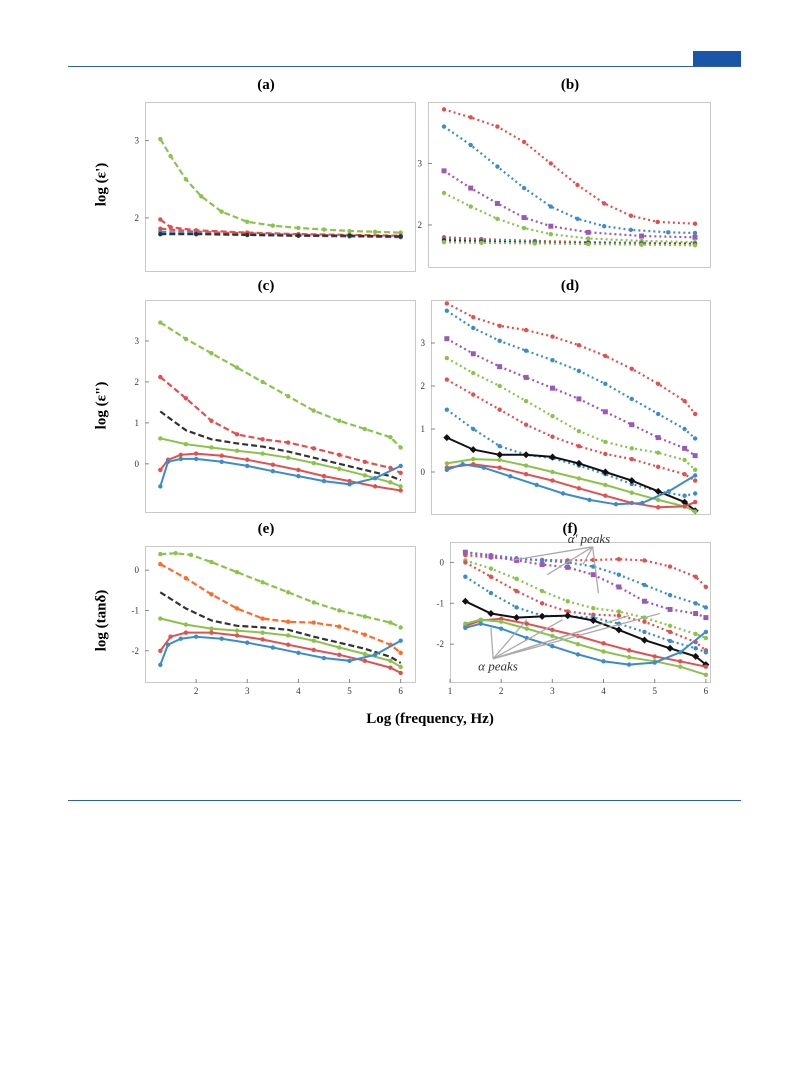 This screenshot has height=1067, width=809. I want to click on series-6-line, so click(585, 614).